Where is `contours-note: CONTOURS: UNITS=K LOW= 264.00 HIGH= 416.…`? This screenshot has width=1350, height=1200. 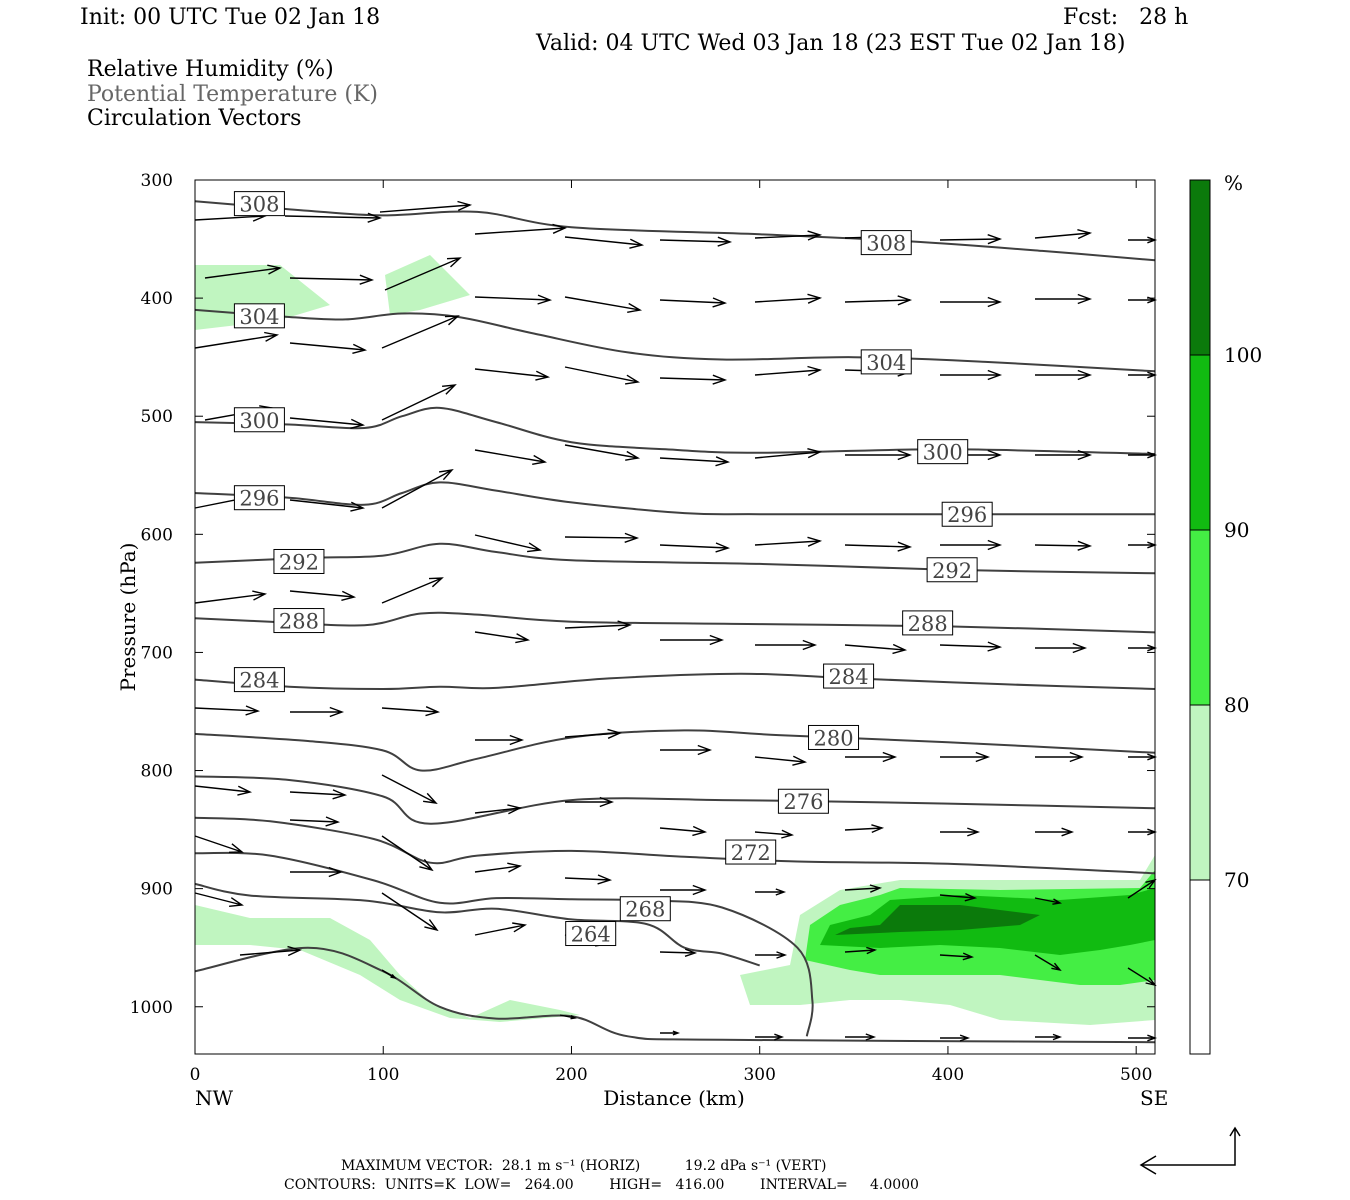 contours-note: CONTOURS: UNITS=K LOW= 264.00 HIGH= 416.… is located at coordinates (601, 1185).